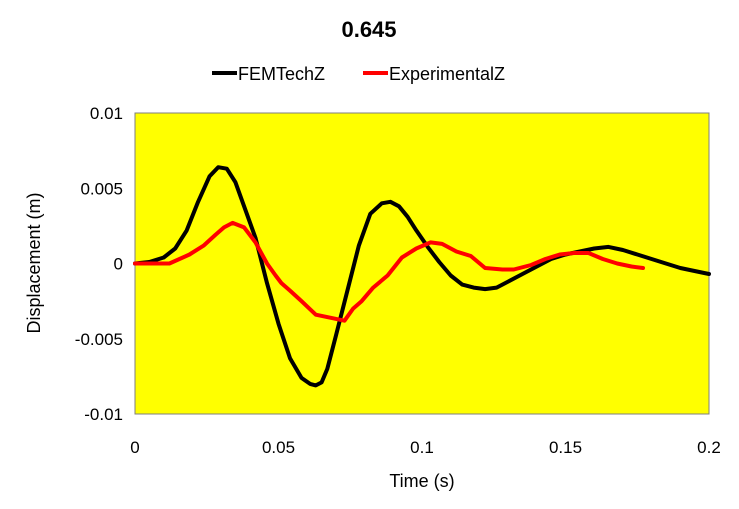 This screenshot has width=739, height=509. What do you see at coordinates (134, 447) in the screenshot?
I see `x-tick-label: 0` at bounding box center [134, 447].